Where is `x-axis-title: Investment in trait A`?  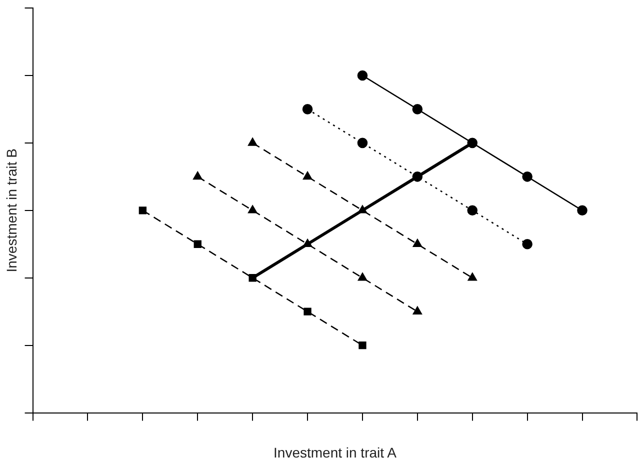
x-axis-title: Investment in trait A is located at coordinates (336, 452).